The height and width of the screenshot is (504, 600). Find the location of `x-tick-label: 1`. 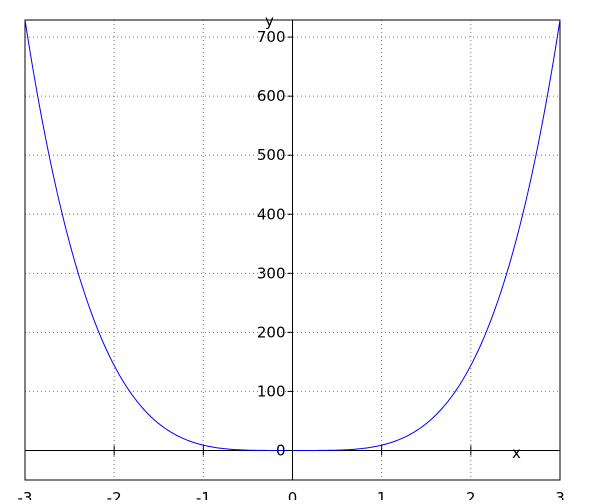

x-tick-label: 1 is located at coordinates (382, 494).